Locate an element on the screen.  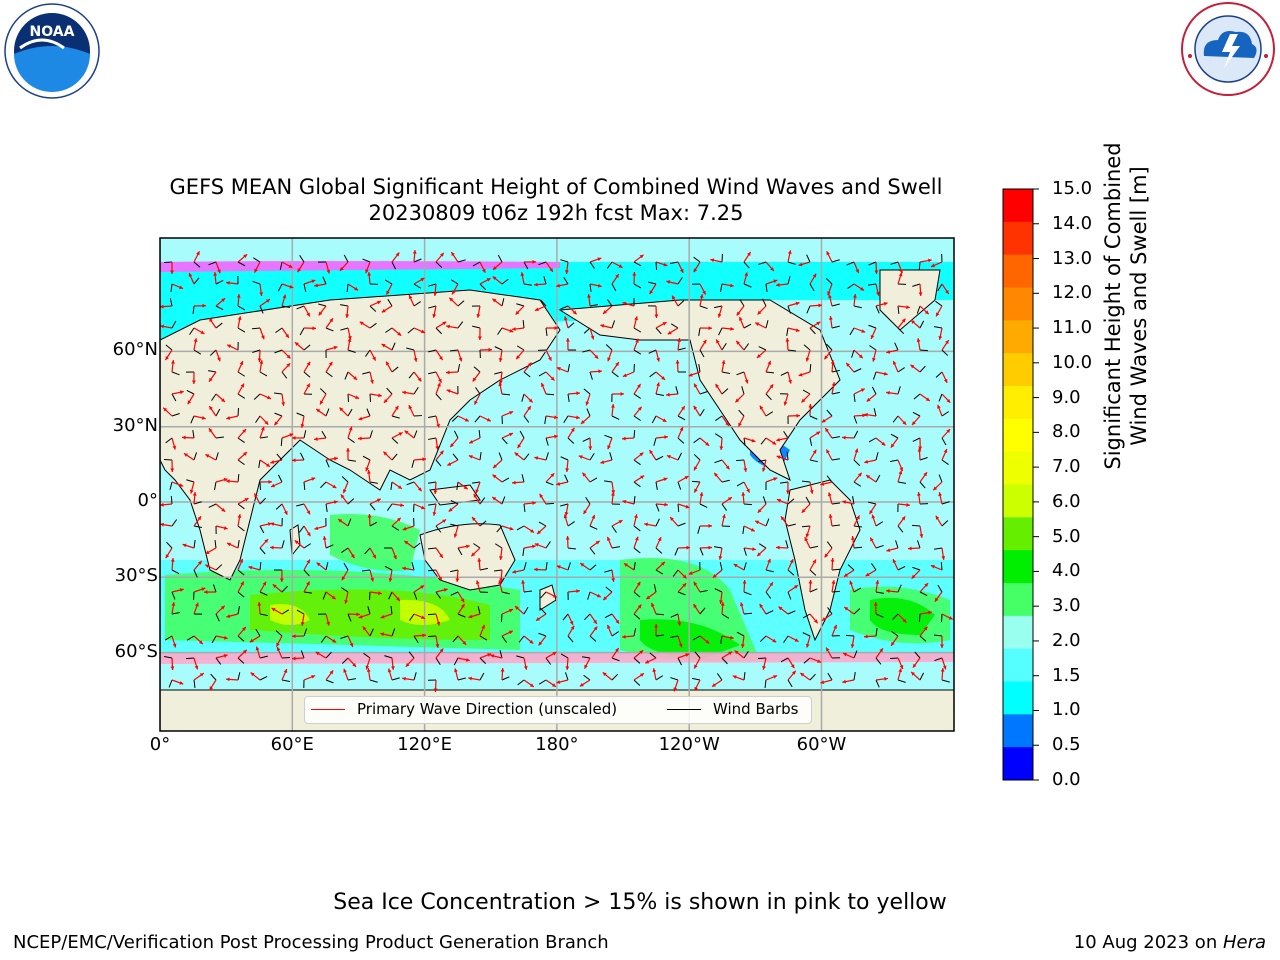
colorbar-tick-label: 0.5 is located at coordinates (1066, 745).